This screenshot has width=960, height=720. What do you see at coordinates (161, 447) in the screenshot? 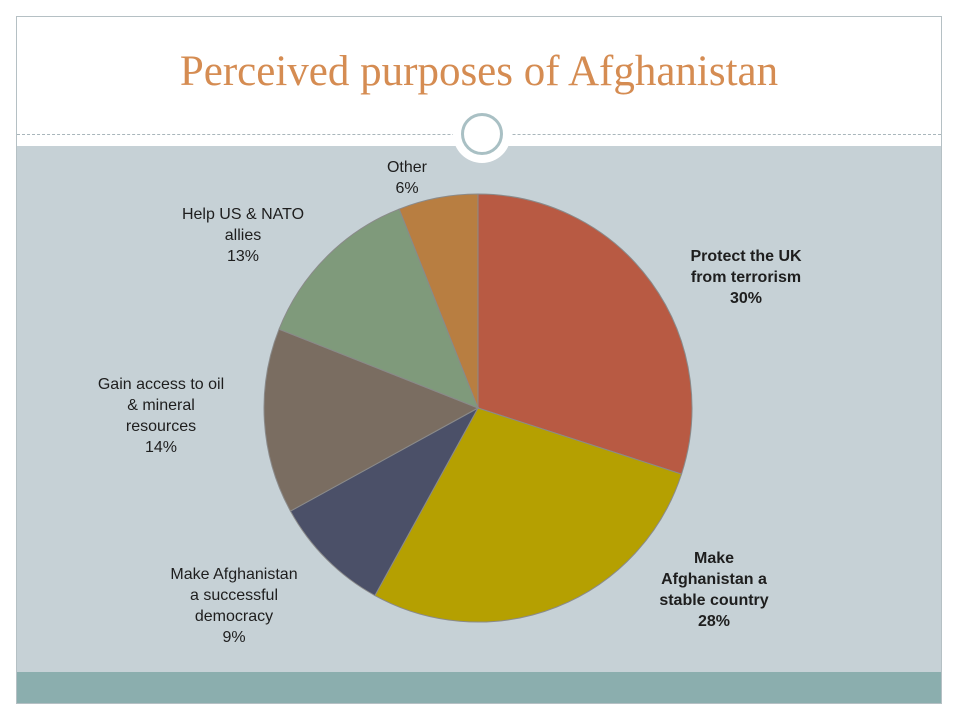
I see `pie-label-percent: 14%` at bounding box center [161, 447].